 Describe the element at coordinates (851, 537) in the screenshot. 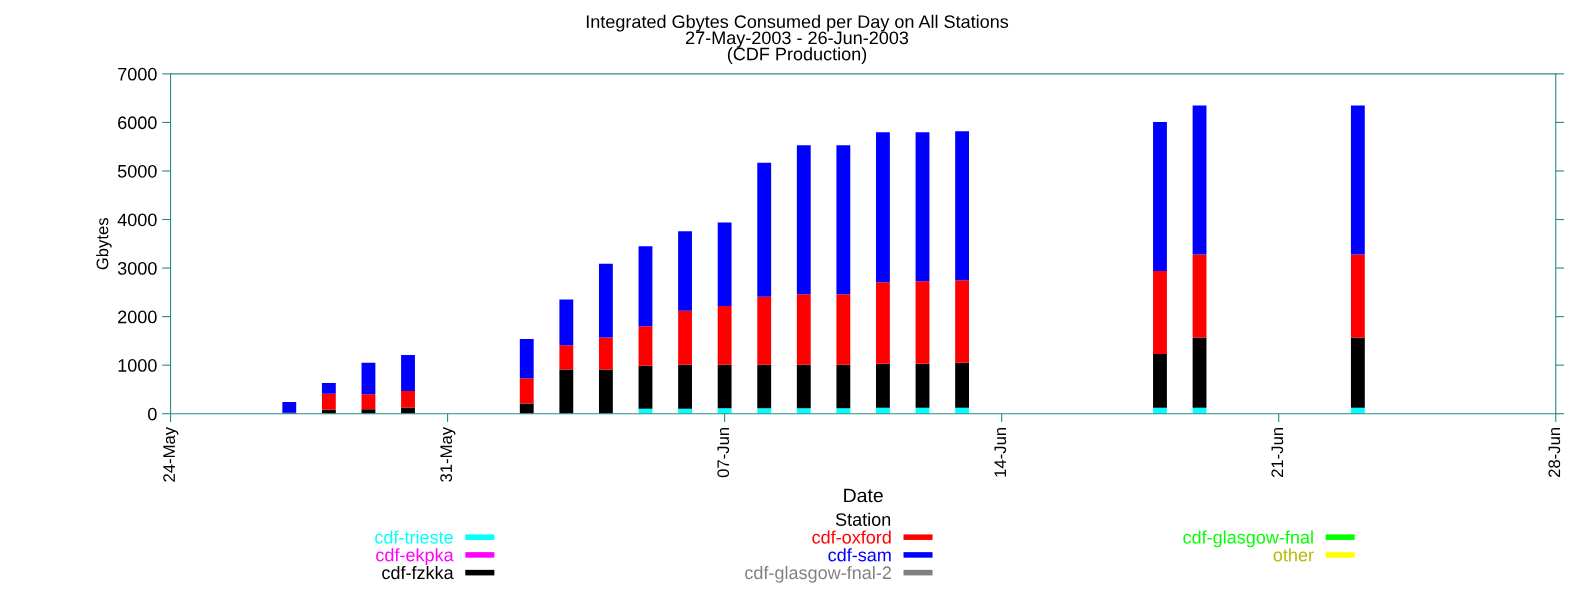

I see `legend-label: cdf-oxford` at that location.